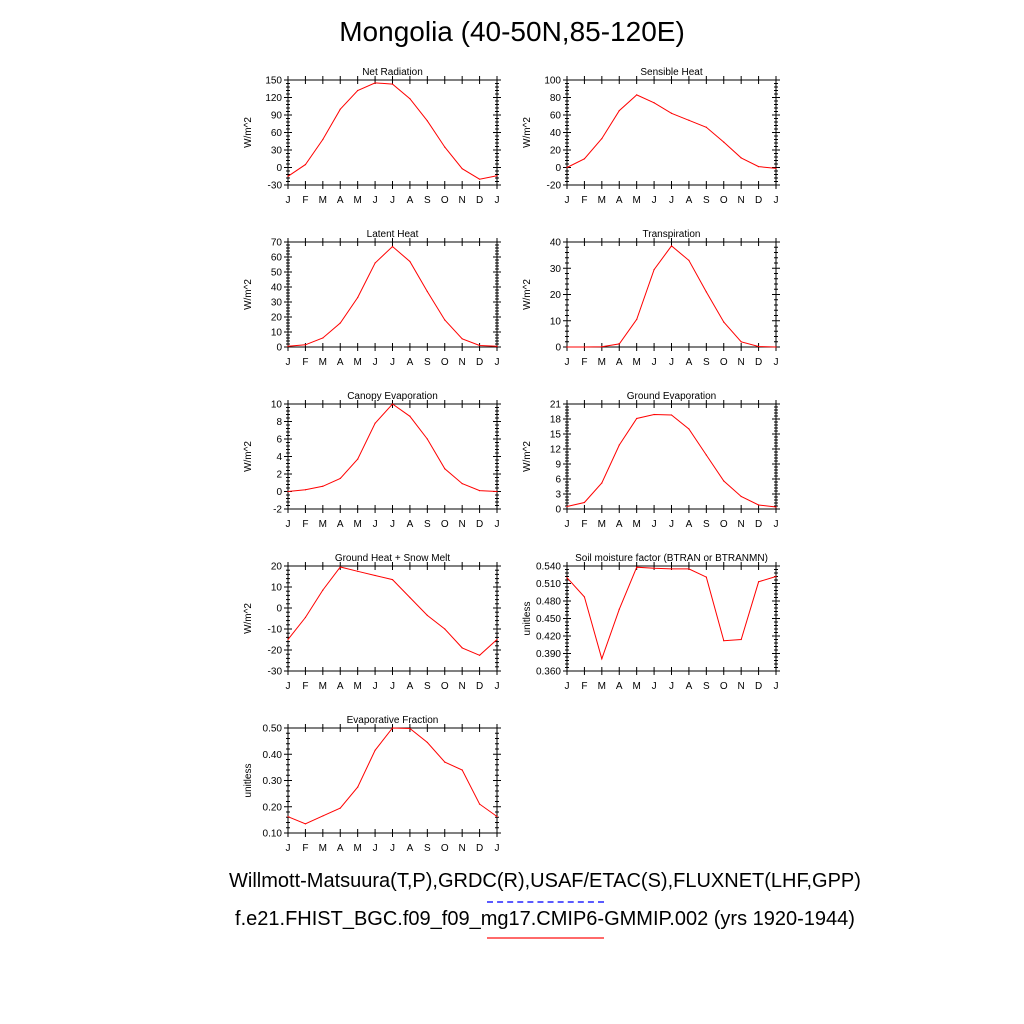  Describe the element at coordinates (556, 435) in the screenshot. I see `y-tick-label: 15` at that location.